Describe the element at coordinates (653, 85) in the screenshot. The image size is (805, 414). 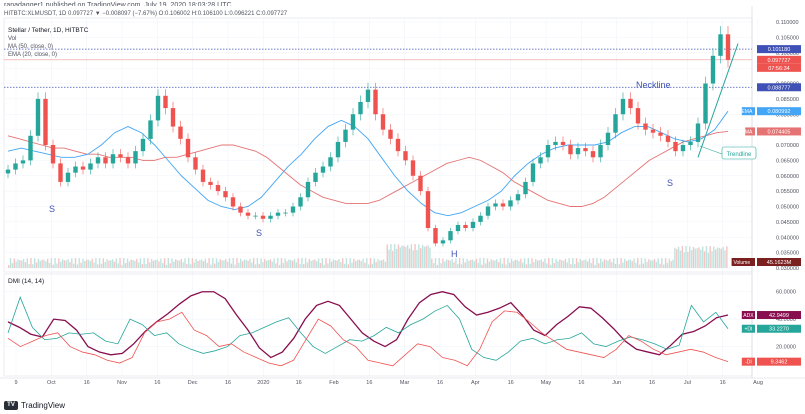
I see `pattern-label: Neckline` at that location.